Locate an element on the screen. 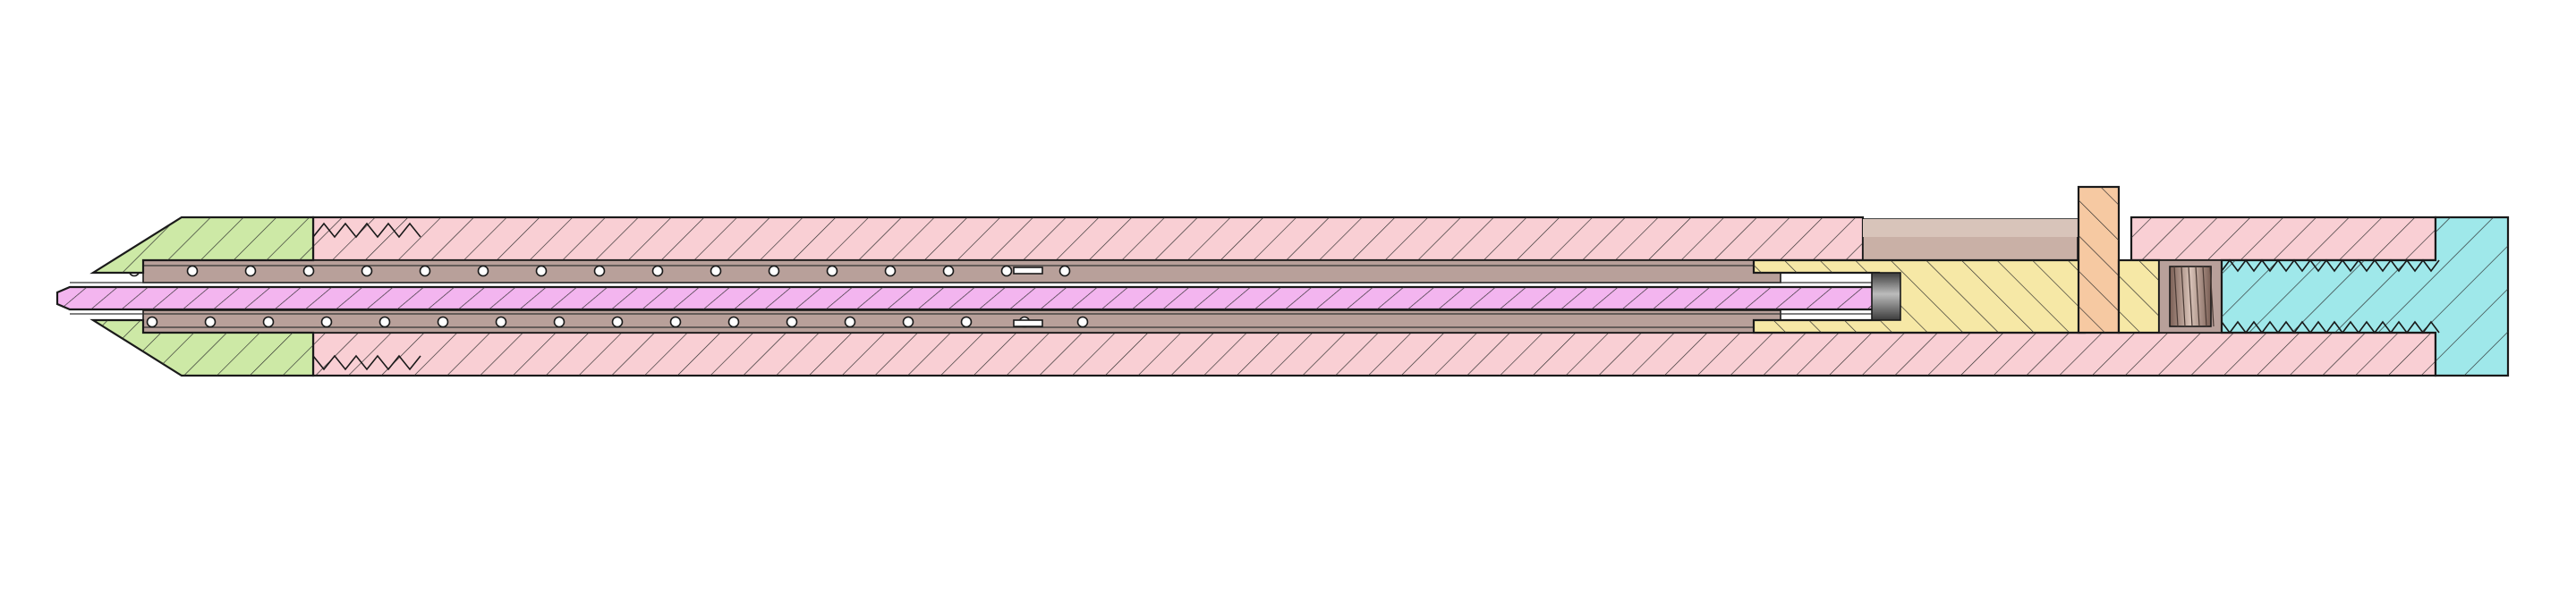 Image resolution: width=2576 pixels, height=592 pixels. nose-cap is located at coordinates (255, 296).